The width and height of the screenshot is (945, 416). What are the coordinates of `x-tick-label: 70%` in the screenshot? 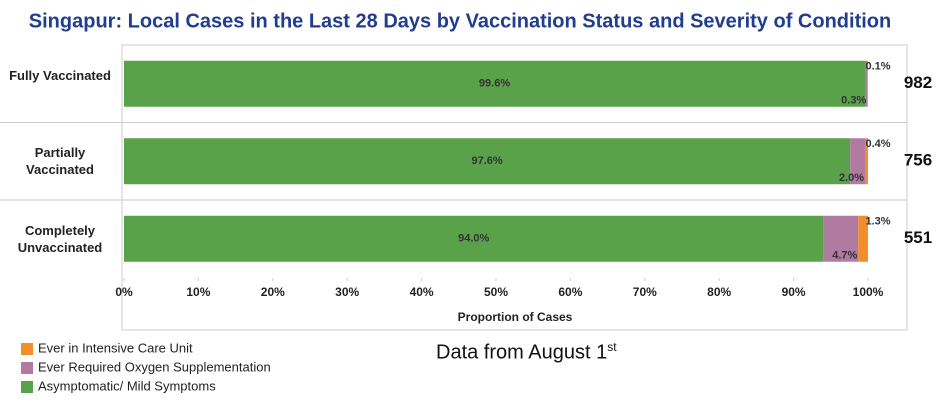 It's located at (645, 292).